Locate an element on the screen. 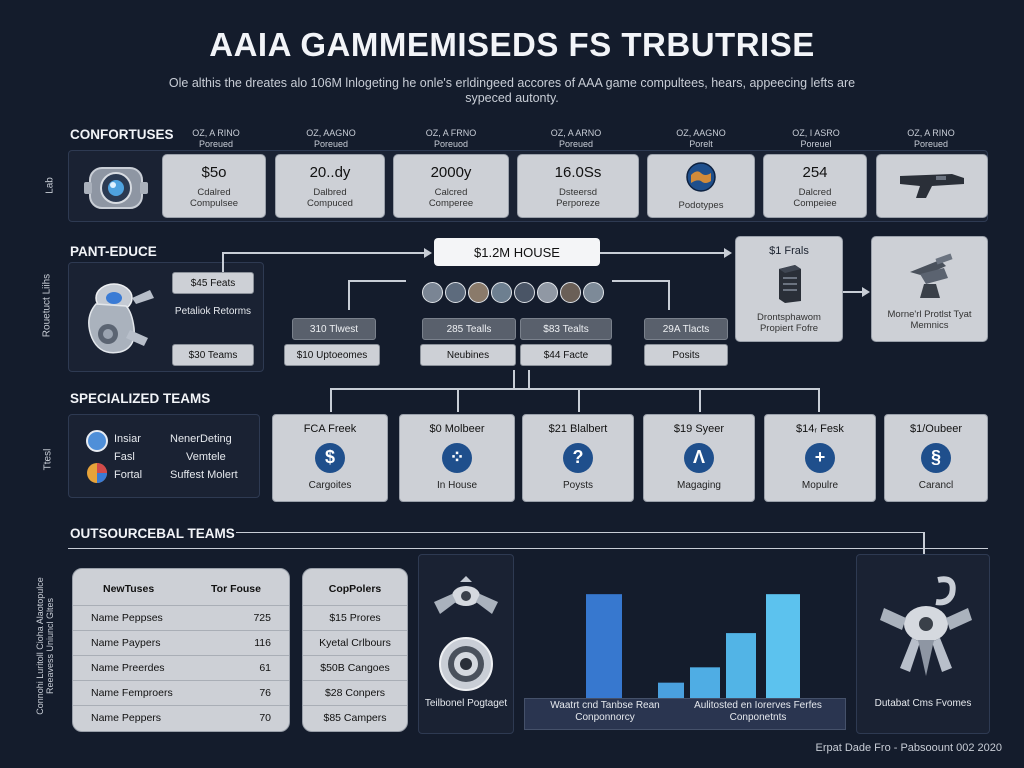 This screenshot has height=768, width=1024. team-sub: In House is located at coordinates (457, 485).